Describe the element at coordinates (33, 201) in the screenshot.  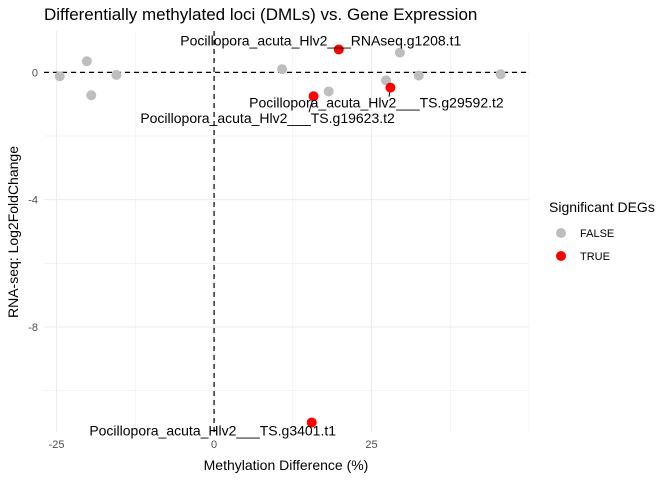
I see `y-tick-label: -4` at that location.